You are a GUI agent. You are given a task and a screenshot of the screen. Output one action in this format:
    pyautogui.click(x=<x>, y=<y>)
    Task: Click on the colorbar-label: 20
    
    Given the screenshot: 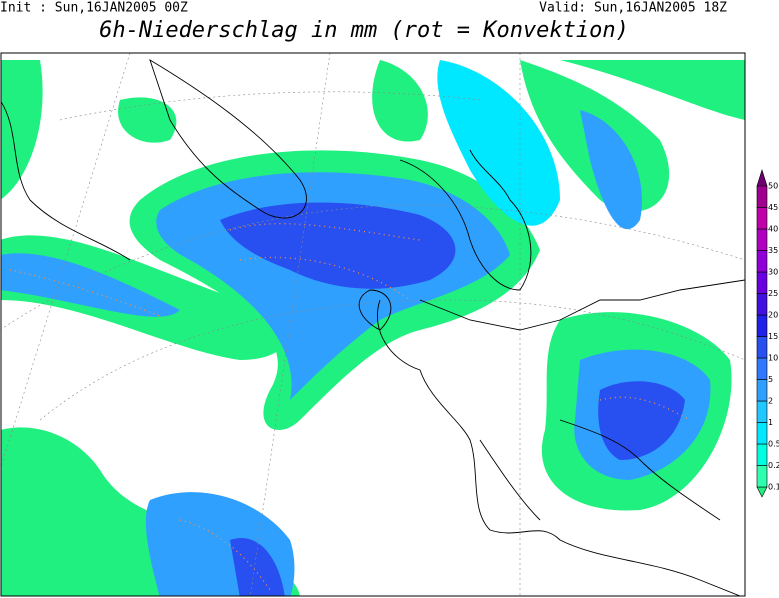 What is the action you would take?
    pyautogui.click(x=773, y=315)
    